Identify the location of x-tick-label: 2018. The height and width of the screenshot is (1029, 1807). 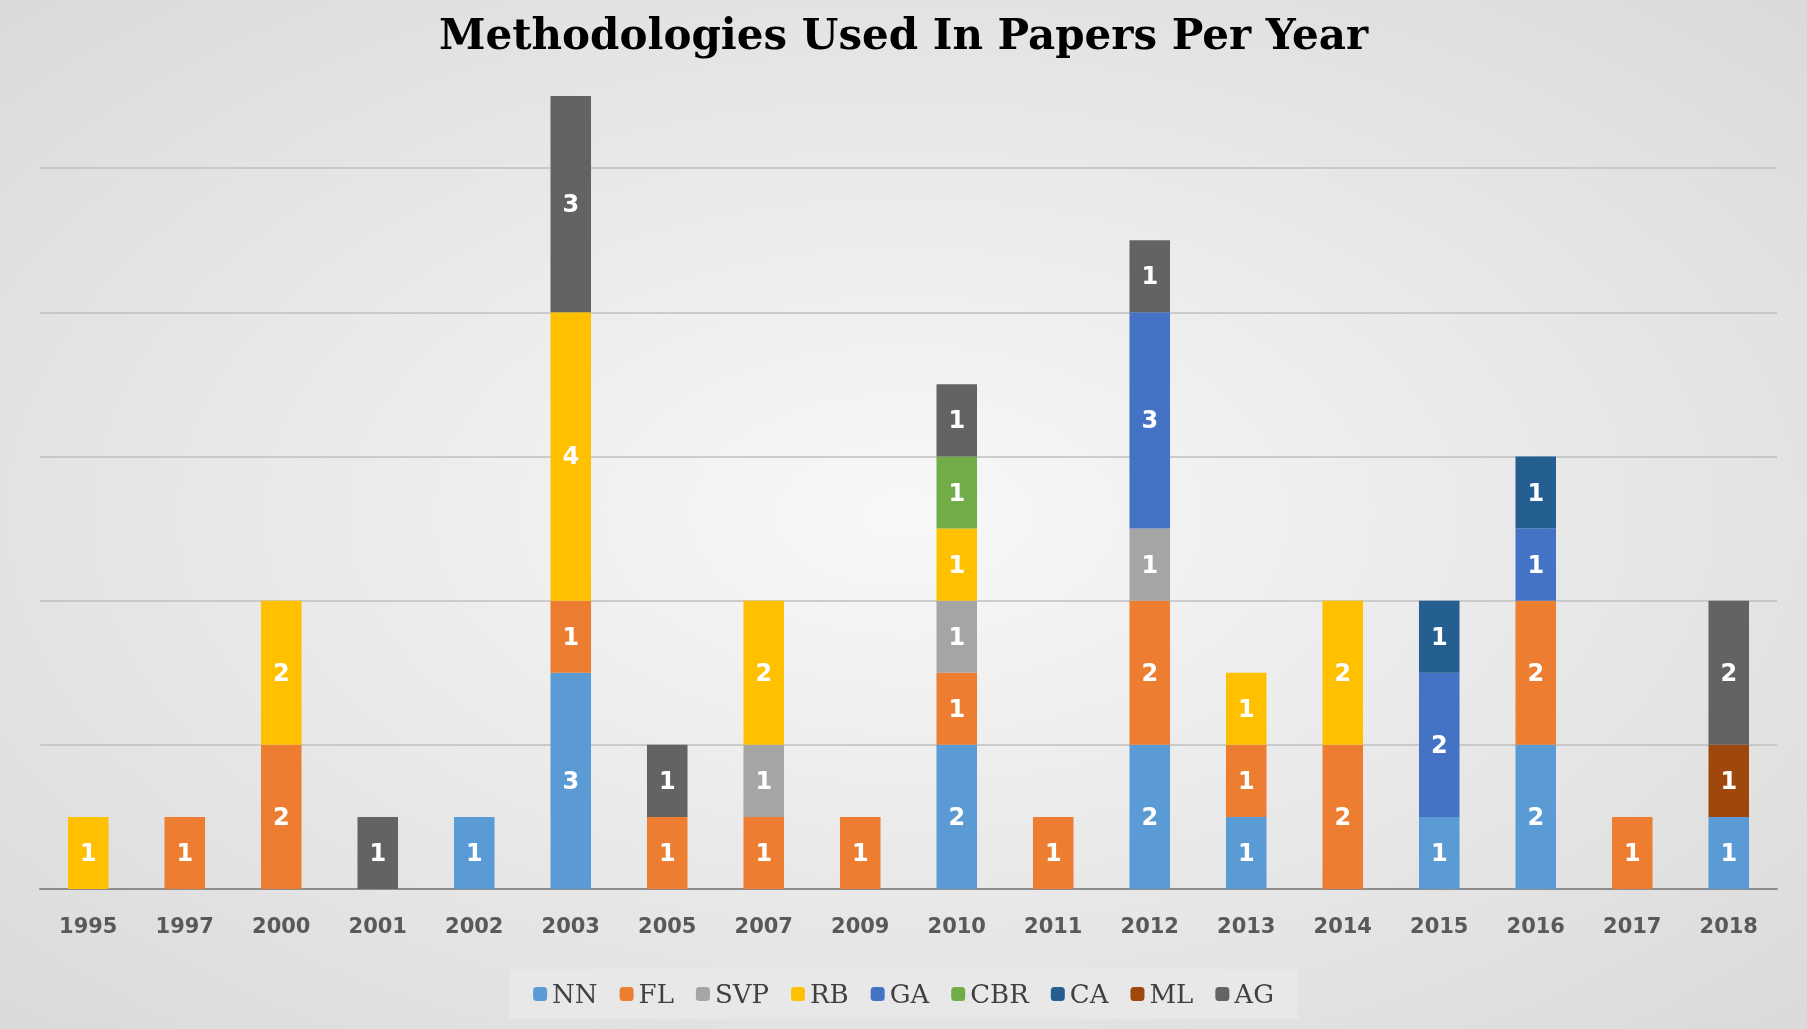
(1728, 925).